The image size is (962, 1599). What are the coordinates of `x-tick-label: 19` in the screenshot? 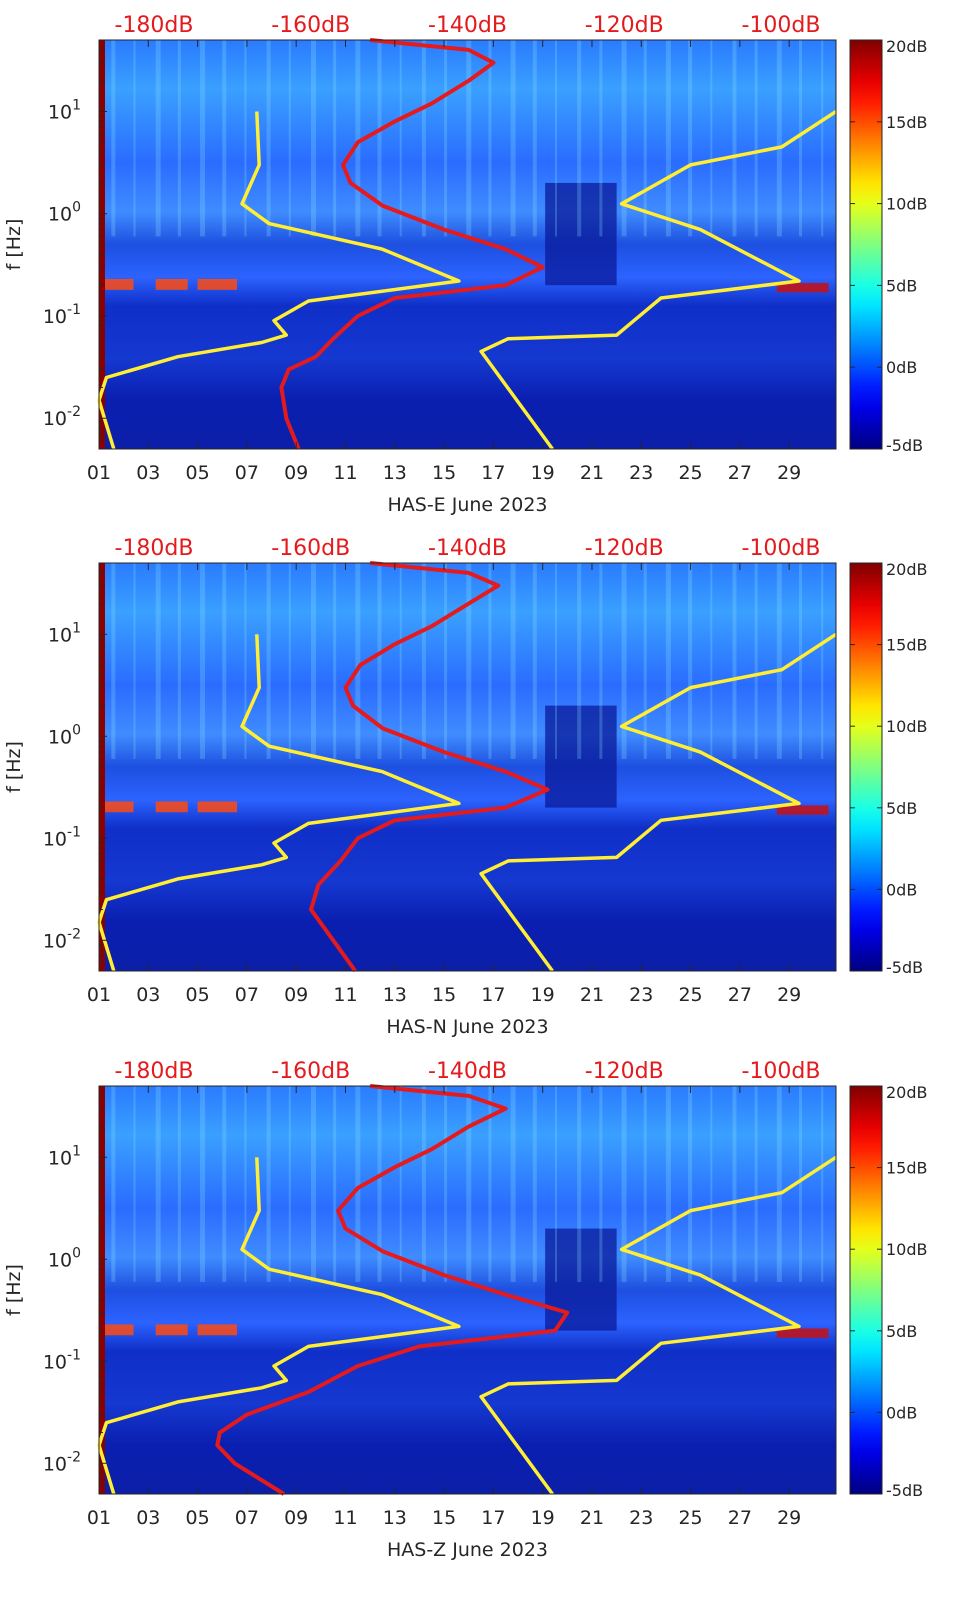 It's located at (543, 1518).